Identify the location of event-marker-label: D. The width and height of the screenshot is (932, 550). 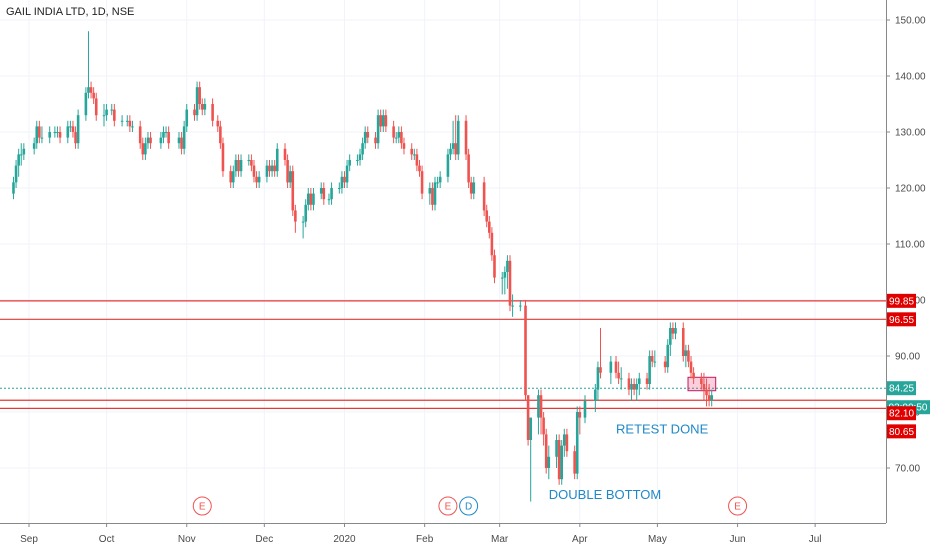
(468, 507).